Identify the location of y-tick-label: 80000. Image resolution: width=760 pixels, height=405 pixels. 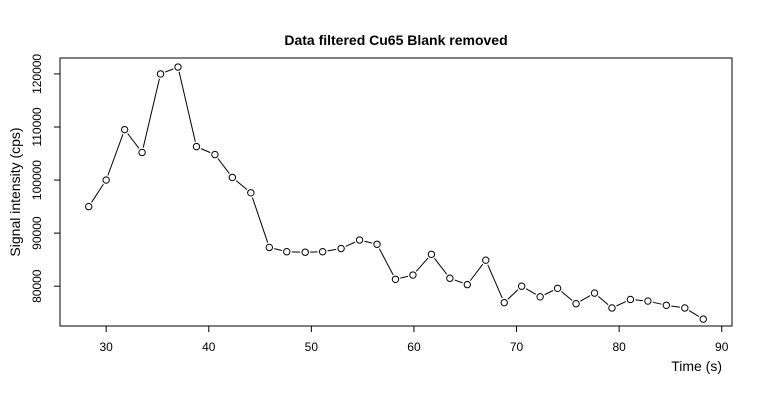
(37, 286).